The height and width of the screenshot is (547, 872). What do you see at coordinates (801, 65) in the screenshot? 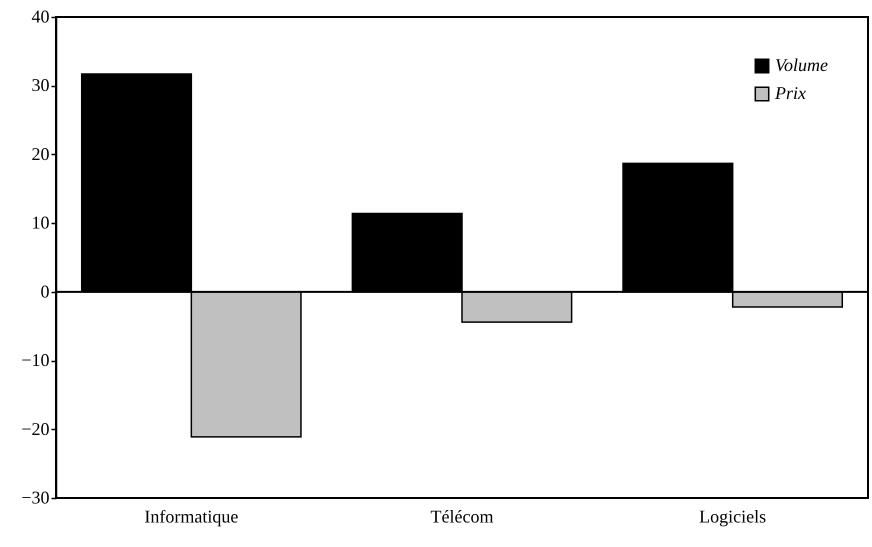
I see `legend-label: Volume` at bounding box center [801, 65].